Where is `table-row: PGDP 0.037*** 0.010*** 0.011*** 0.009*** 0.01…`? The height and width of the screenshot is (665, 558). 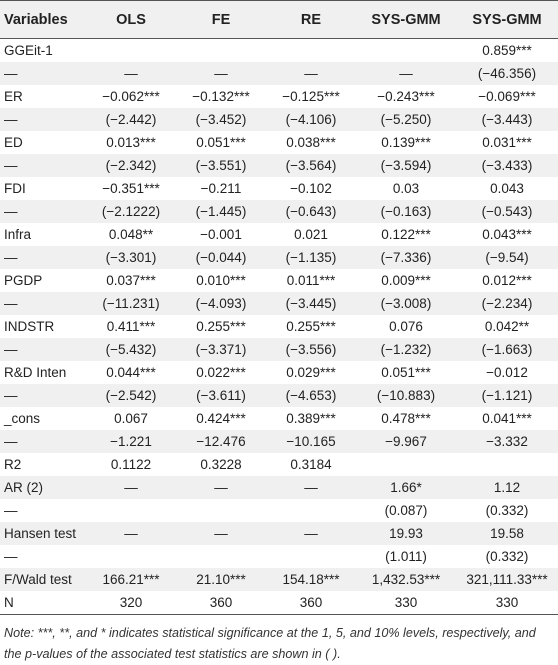
table-row: PGDP 0.037*** 0.010*** 0.011*** 0.009*** 0.01… is located at coordinates (279, 280).